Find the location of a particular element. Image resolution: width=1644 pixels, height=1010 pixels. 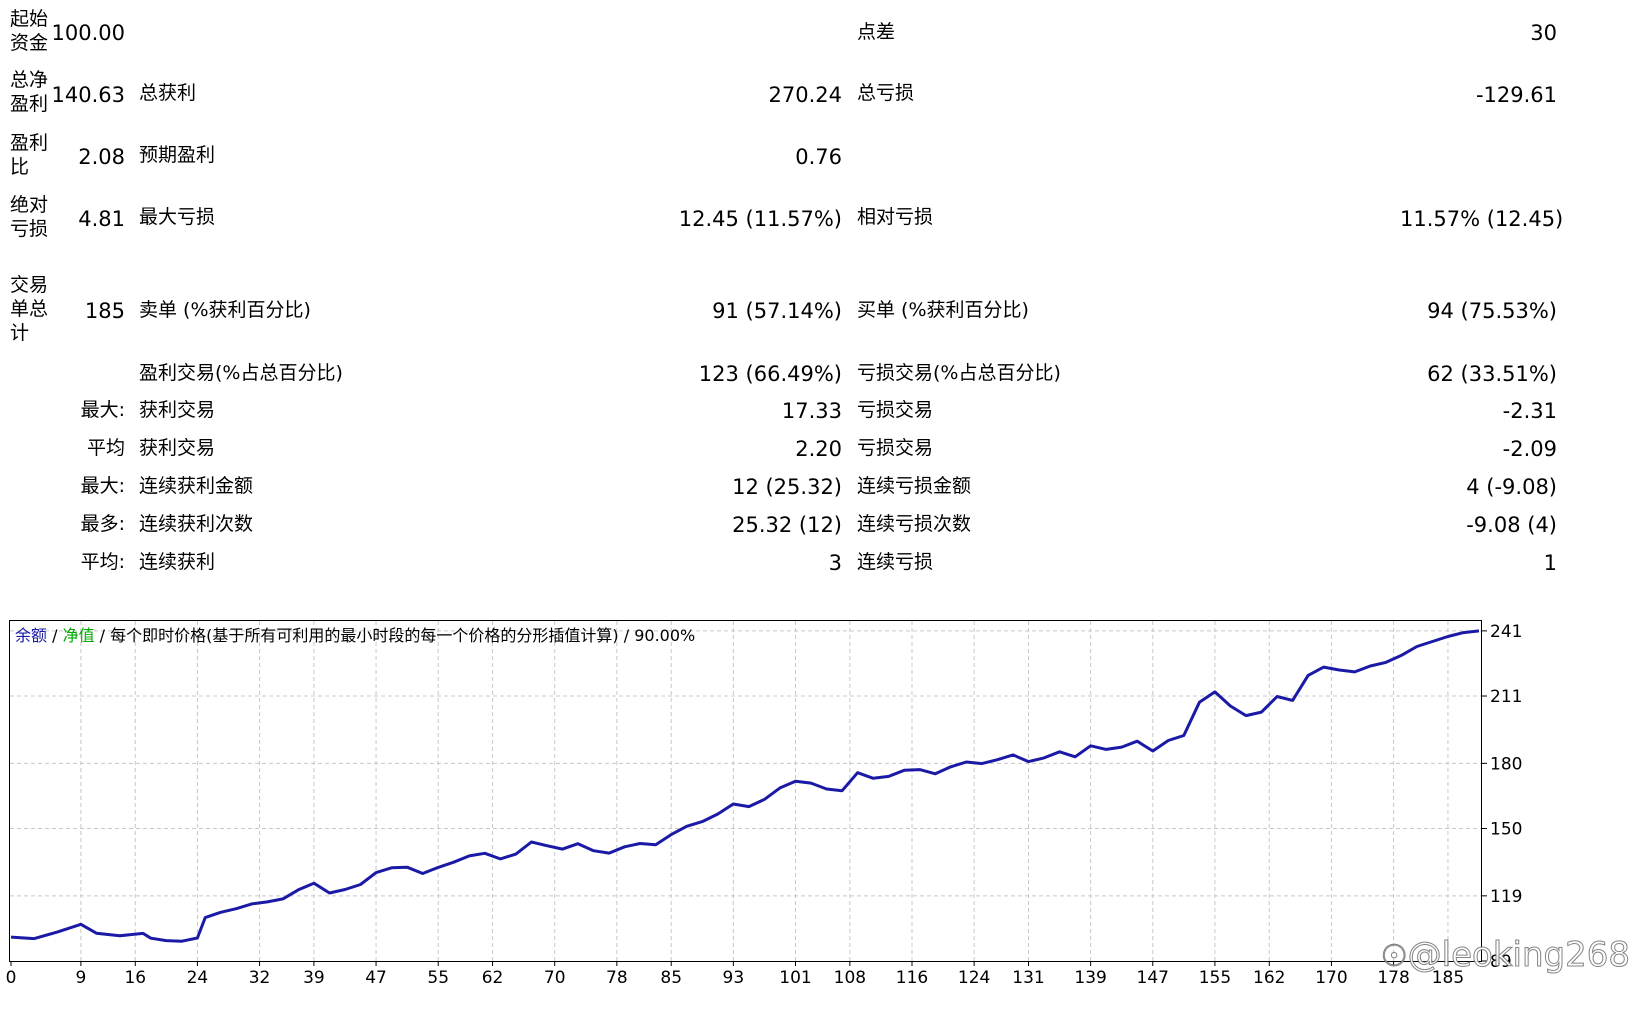

x-tick-label: 170 is located at coordinates (1331, 978).